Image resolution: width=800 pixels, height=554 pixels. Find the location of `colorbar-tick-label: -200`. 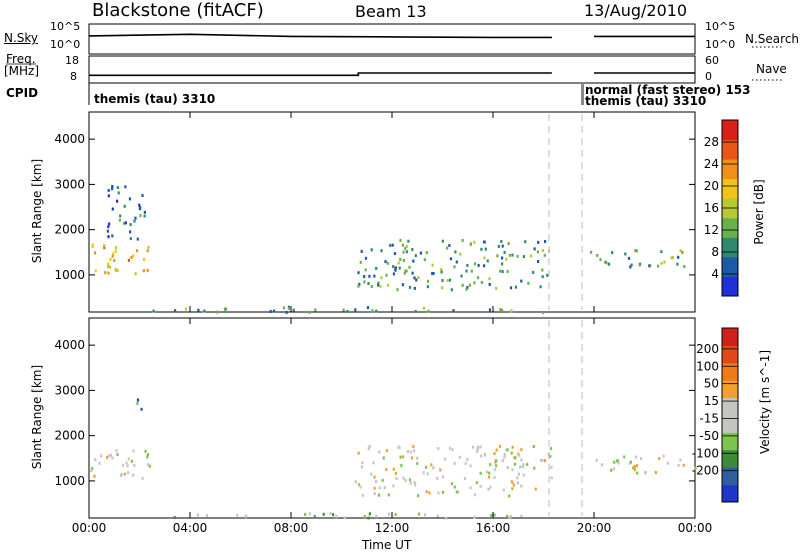

colorbar-tick-label: -200 is located at coordinates (705, 471).